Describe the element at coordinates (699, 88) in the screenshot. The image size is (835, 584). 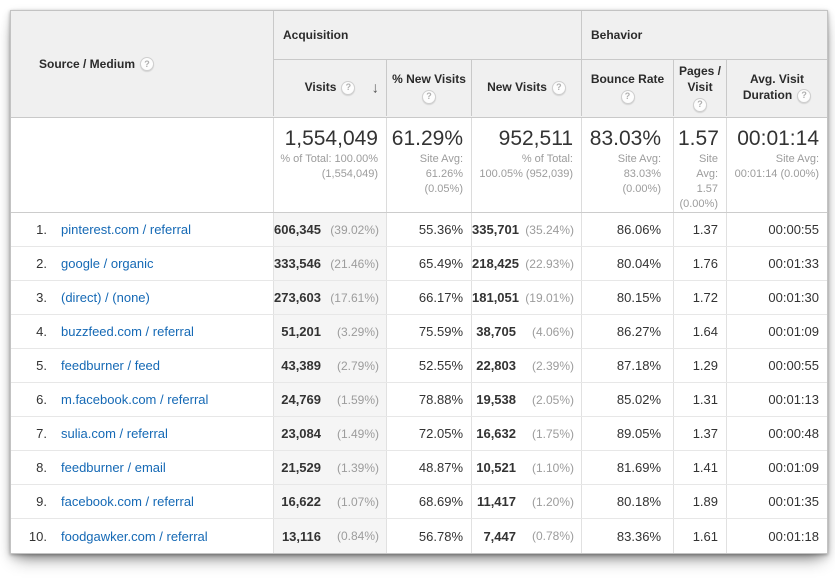
I see `column-header-pages-visit: Pages / Visit ?` at that location.